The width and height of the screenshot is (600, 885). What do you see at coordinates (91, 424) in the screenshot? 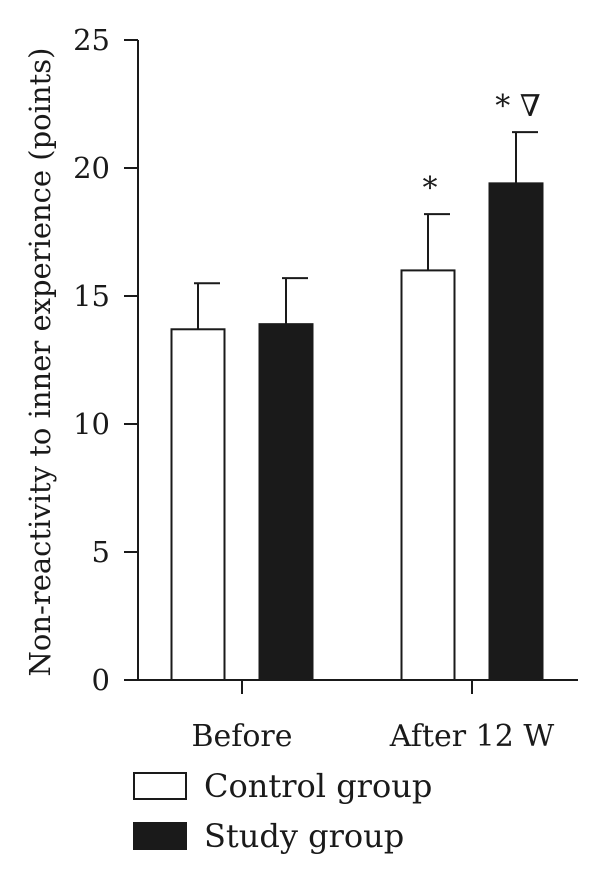
I see `y-tick-label-2: 10` at bounding box center [91, 424].